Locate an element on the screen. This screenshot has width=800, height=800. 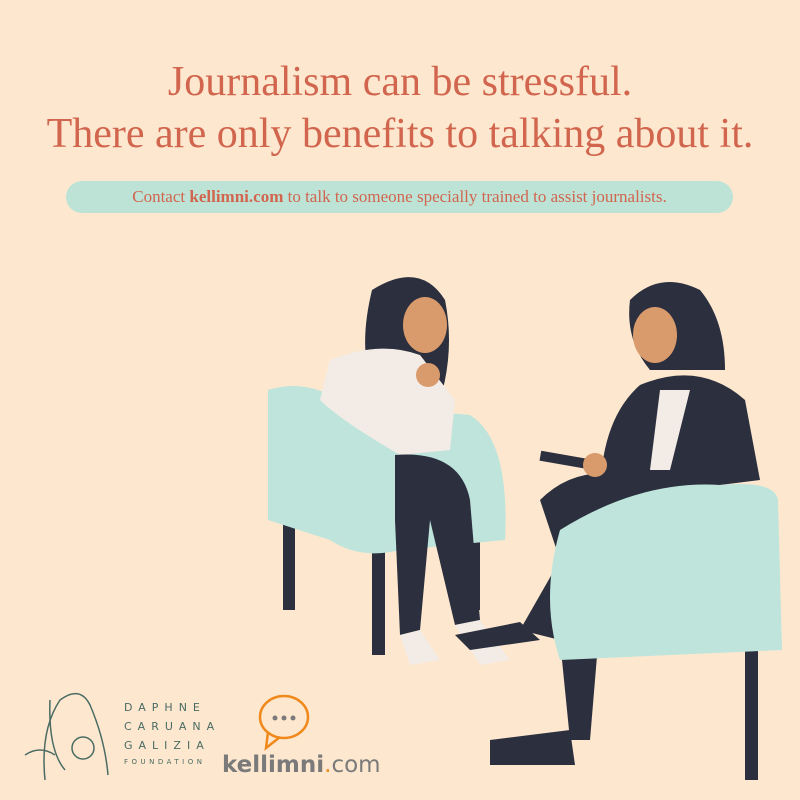
foundation-line-2: CARUANA is located at coordinates (172, 726).